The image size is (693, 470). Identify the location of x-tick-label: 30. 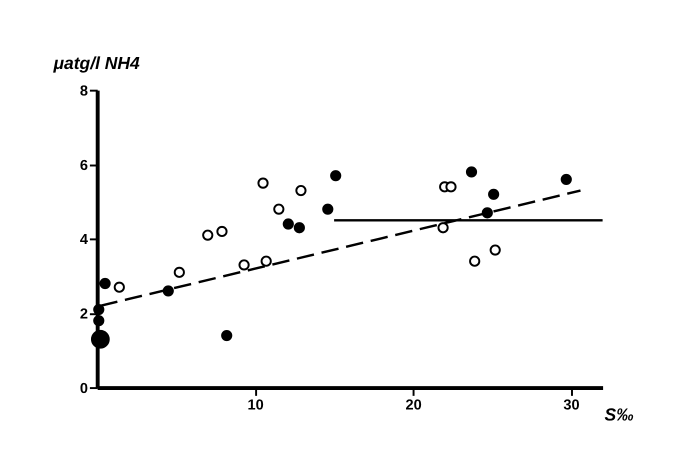
(571, 405).